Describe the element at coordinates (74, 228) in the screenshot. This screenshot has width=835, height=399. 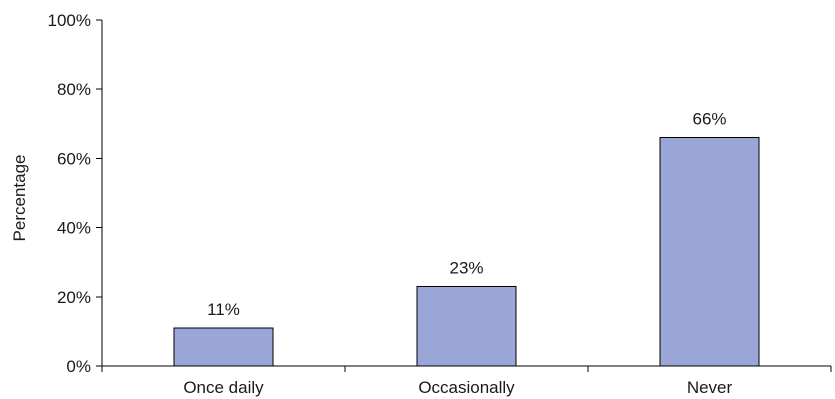
I see `y-tick-label: 40%` at that location.